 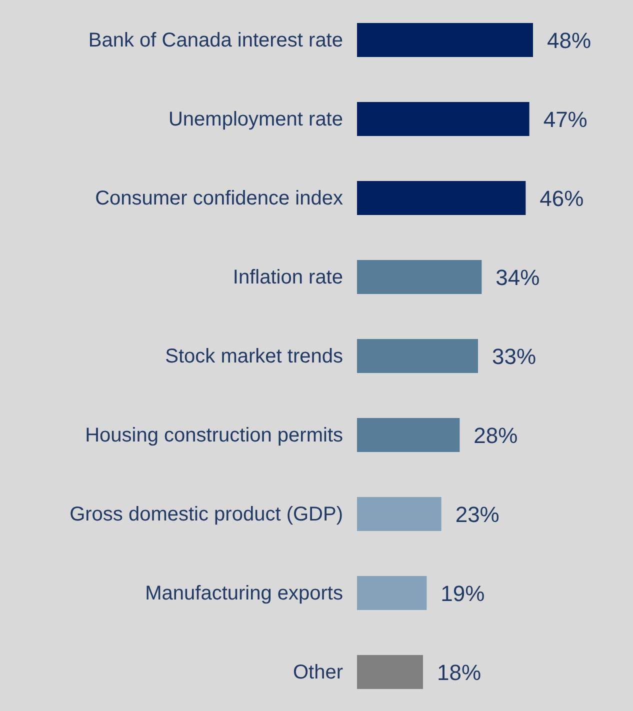 What do you see at coordinates (459, 672) in the screenshot?
I see `data-label: 18%` at bounding box center [459, 672].